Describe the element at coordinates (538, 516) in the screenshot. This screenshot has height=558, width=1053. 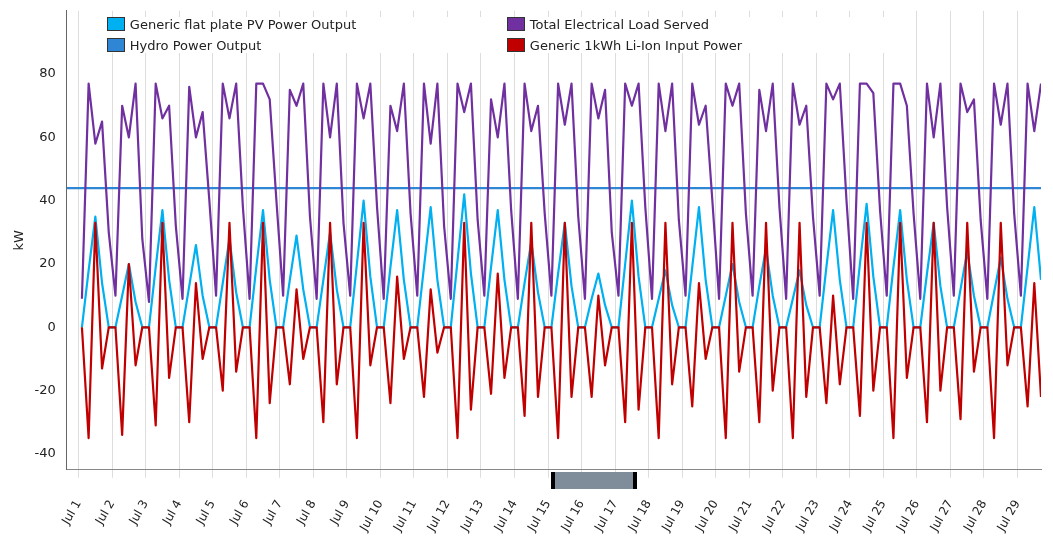
I see `x-tick-label: Jul 15` at that location.